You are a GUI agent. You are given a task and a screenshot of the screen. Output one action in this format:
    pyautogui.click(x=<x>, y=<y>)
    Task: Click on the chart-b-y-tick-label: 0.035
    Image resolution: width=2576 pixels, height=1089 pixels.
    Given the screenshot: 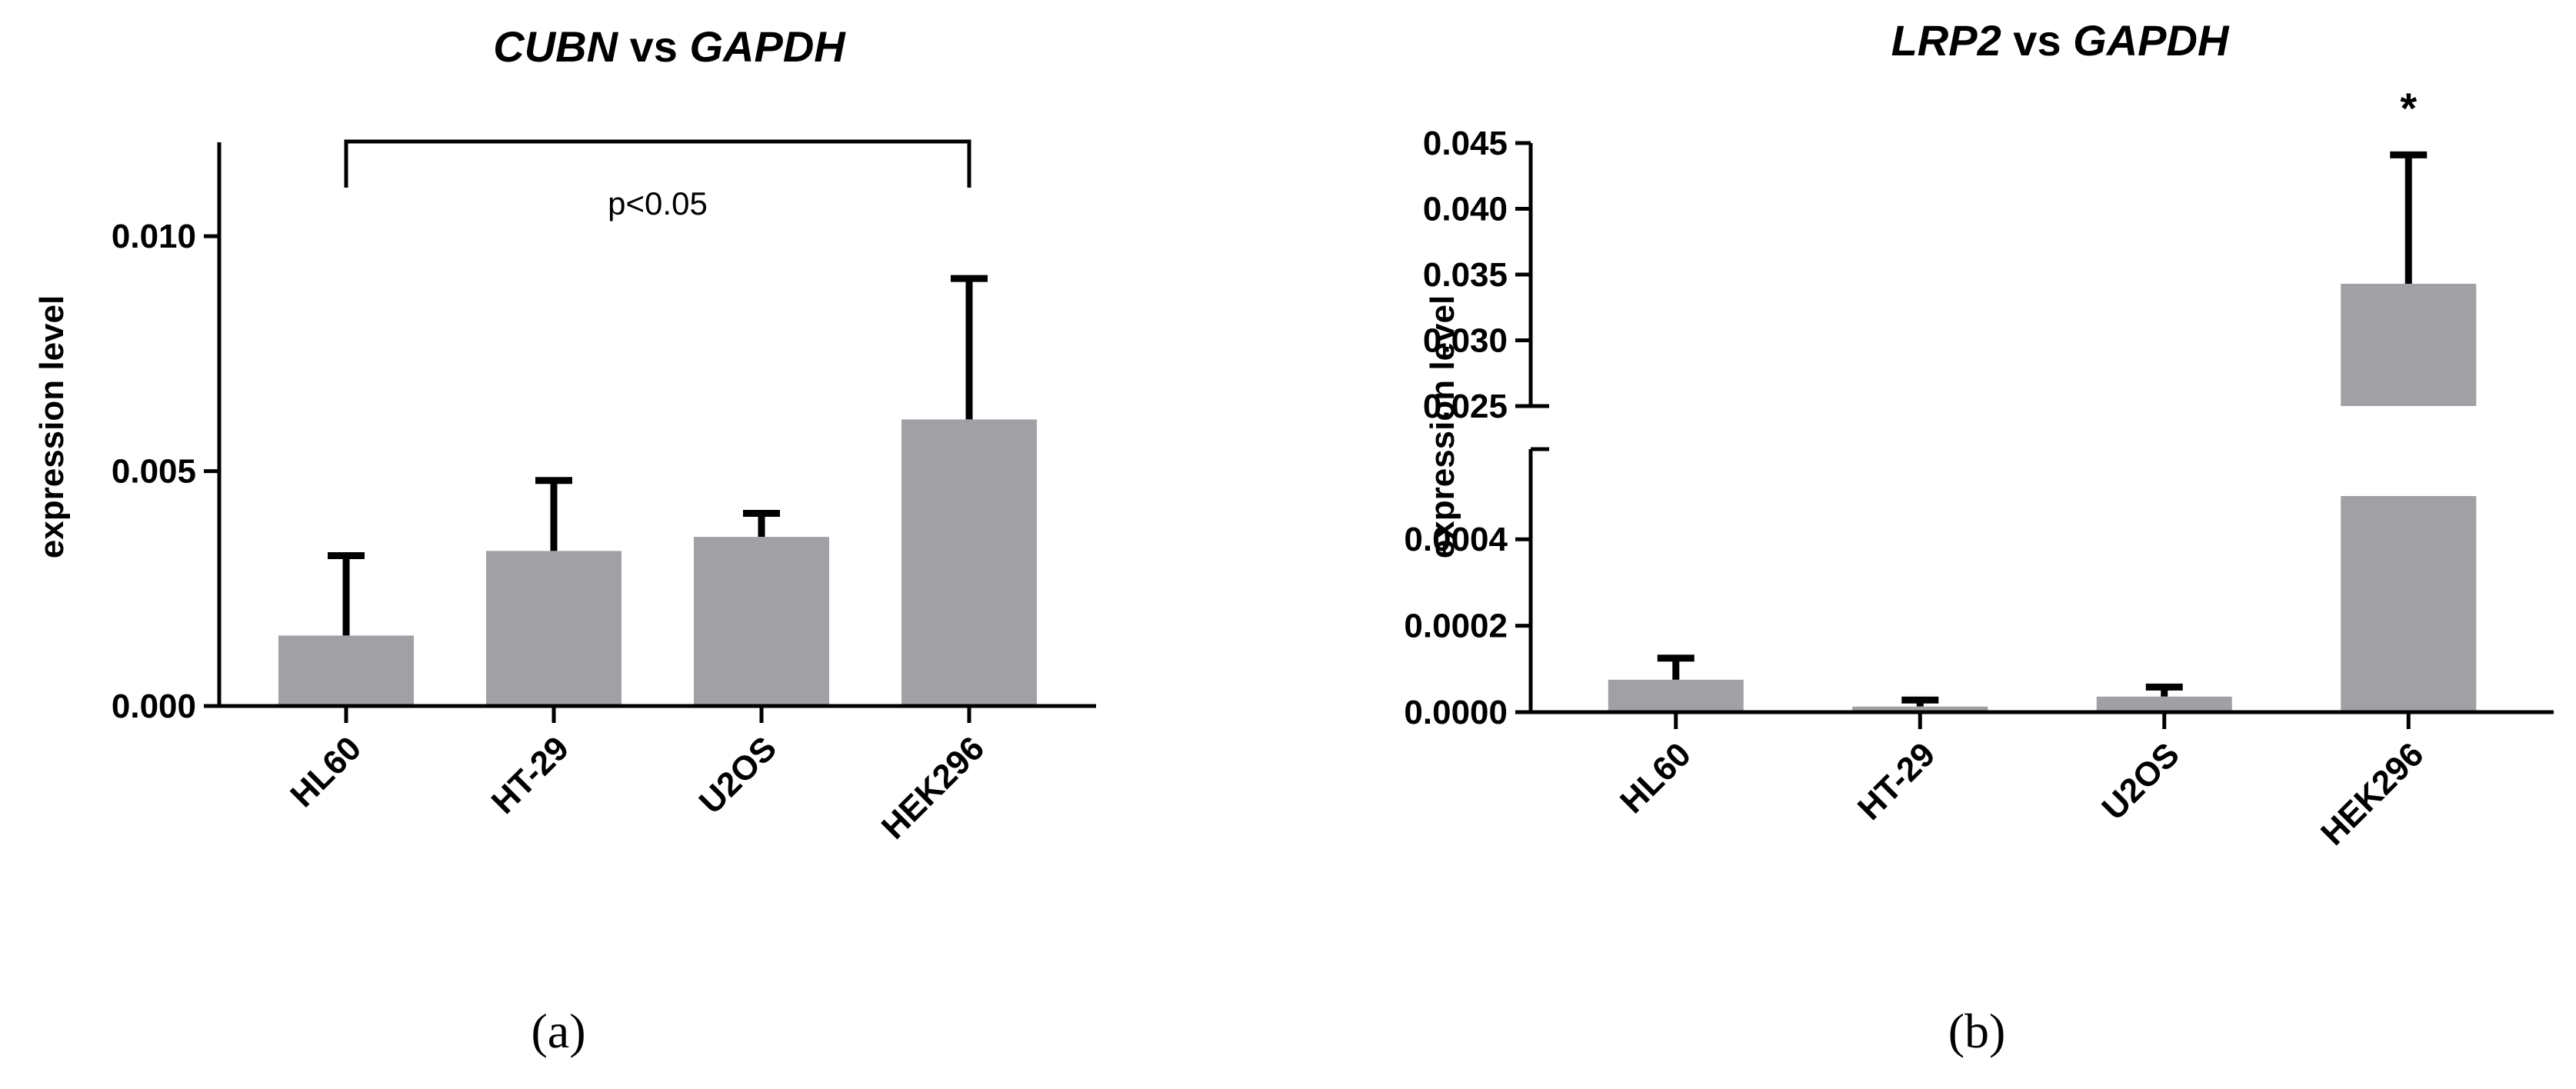 What is the action you would take?
    pyautogui.click(x=1465, y=275)
    